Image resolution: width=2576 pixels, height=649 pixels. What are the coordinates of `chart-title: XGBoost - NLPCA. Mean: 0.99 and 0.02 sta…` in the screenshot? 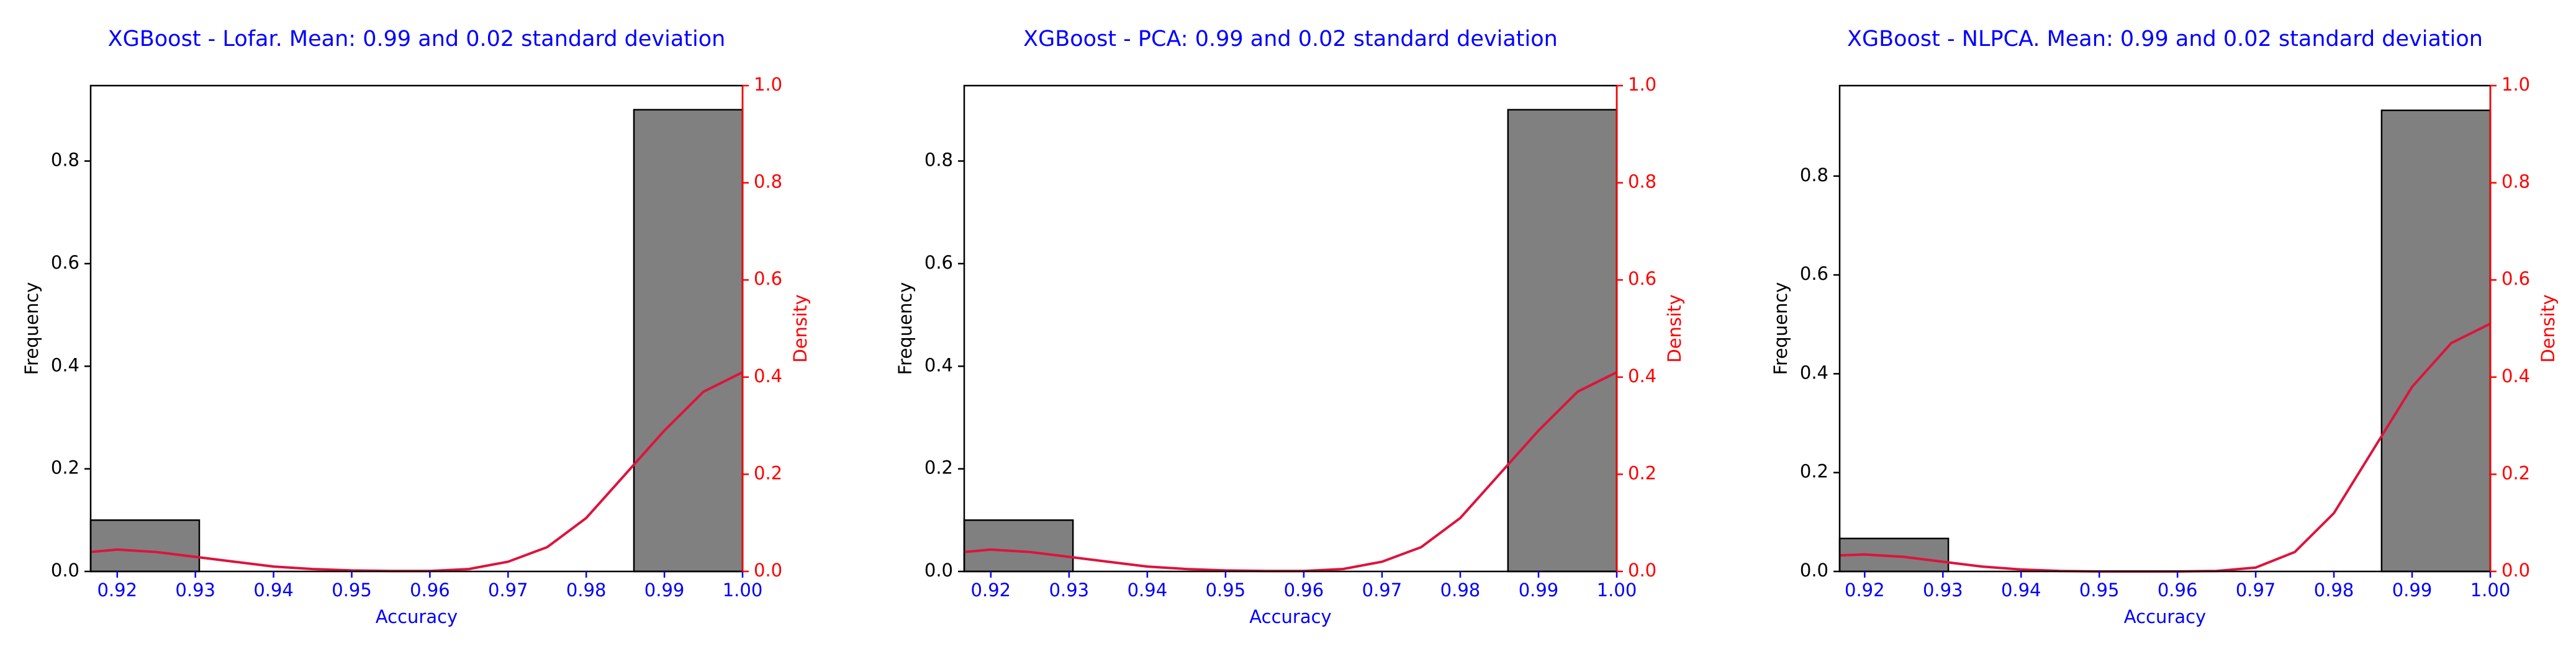 It's located at (2165, 39).